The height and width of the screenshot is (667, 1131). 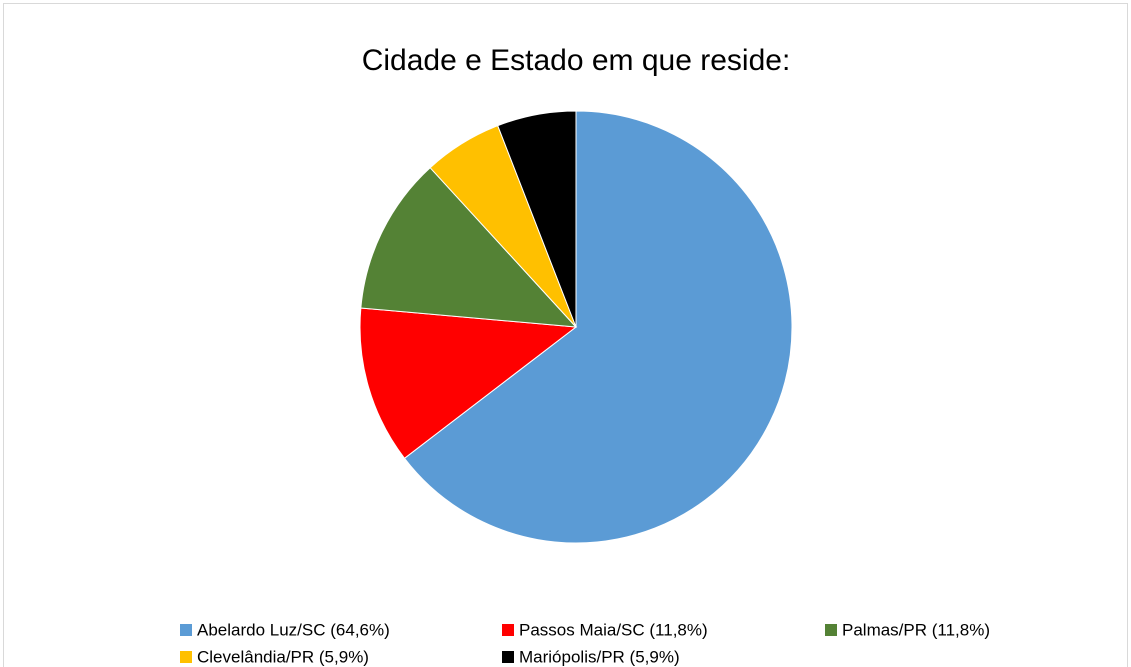 What do you see at coordinates (293, 629) in the screenshot?
I see `legend-label: Abelardo Luz/SC (64,6%)` at bounding box center [293, 629].